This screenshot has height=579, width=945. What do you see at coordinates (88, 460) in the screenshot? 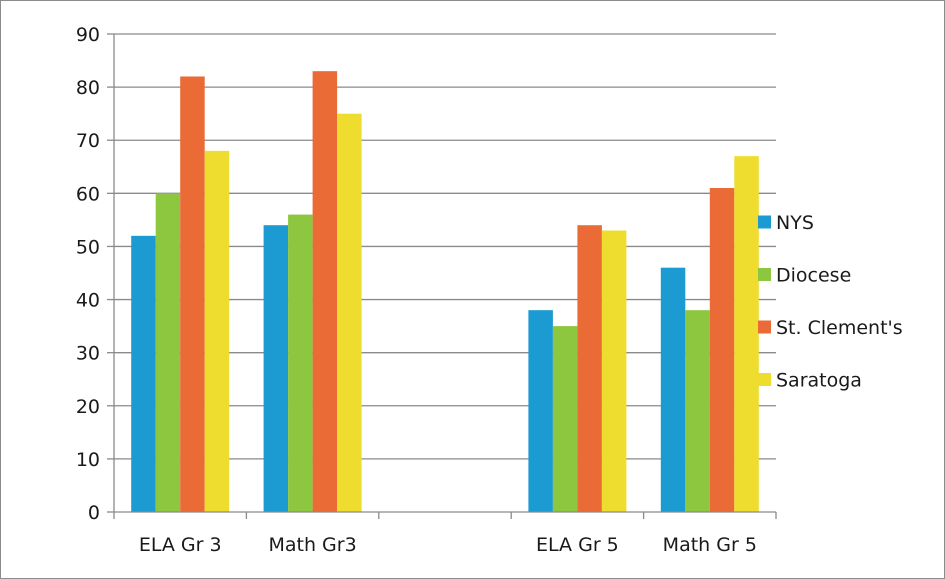
I see `y-tick-label: 10` at bounding box center [88, 460].